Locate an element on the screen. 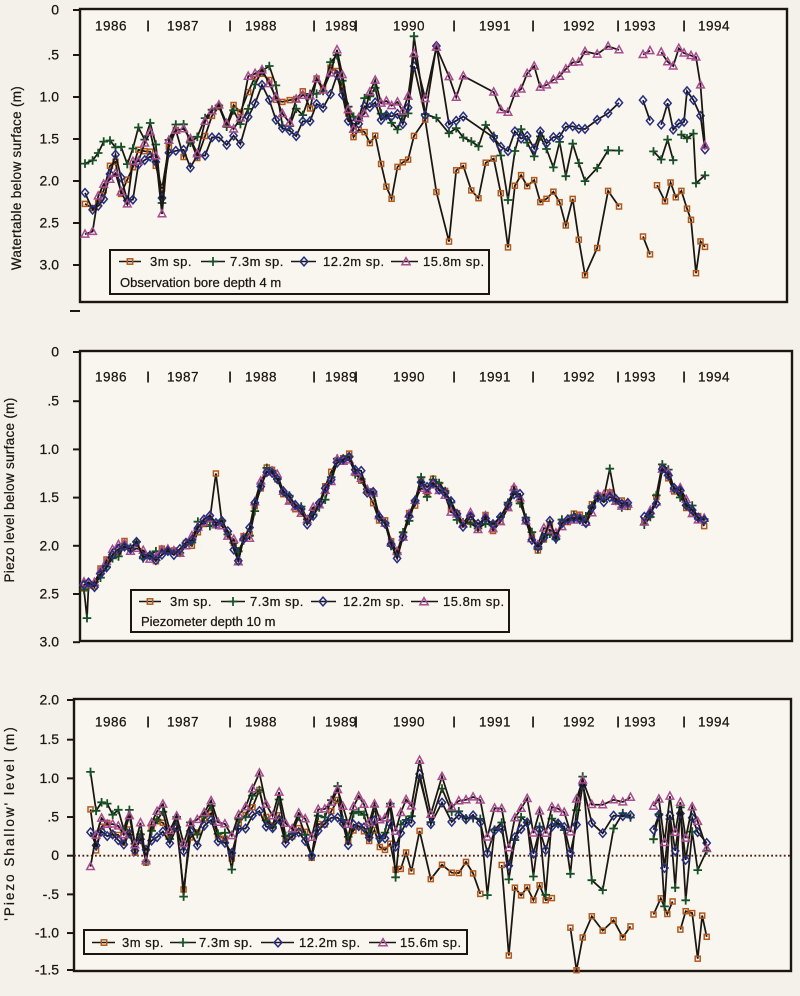 The image size is (800, 996). svg-text: Piezometer depth 10 m is located at coordinates (208, 621).